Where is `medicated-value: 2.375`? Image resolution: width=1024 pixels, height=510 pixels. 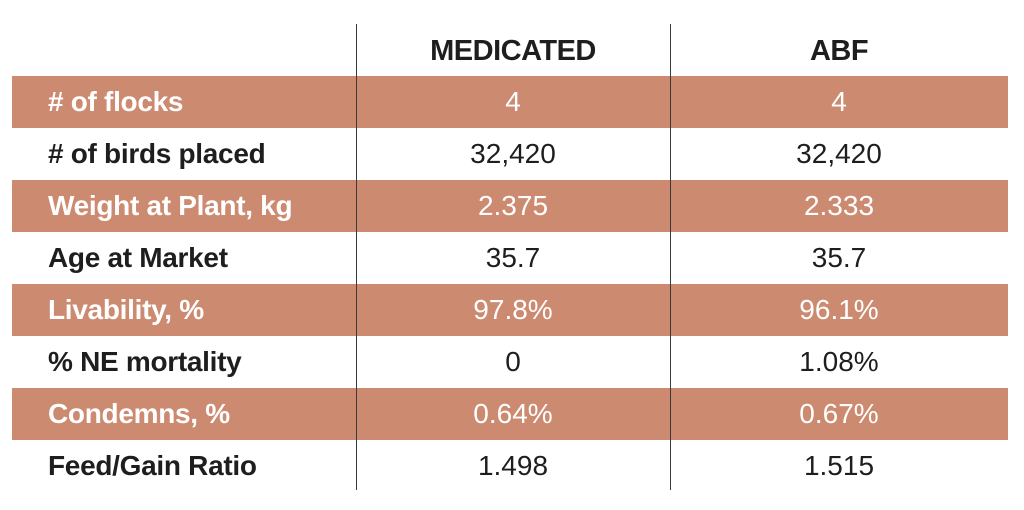 medicated-value: 2.375 is located at coordinates (513, 205).